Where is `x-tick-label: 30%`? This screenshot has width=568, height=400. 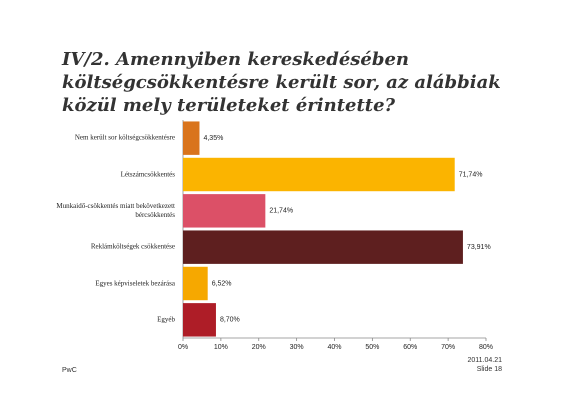 x-tick-label: 30% is located at coordinates (297, 347).